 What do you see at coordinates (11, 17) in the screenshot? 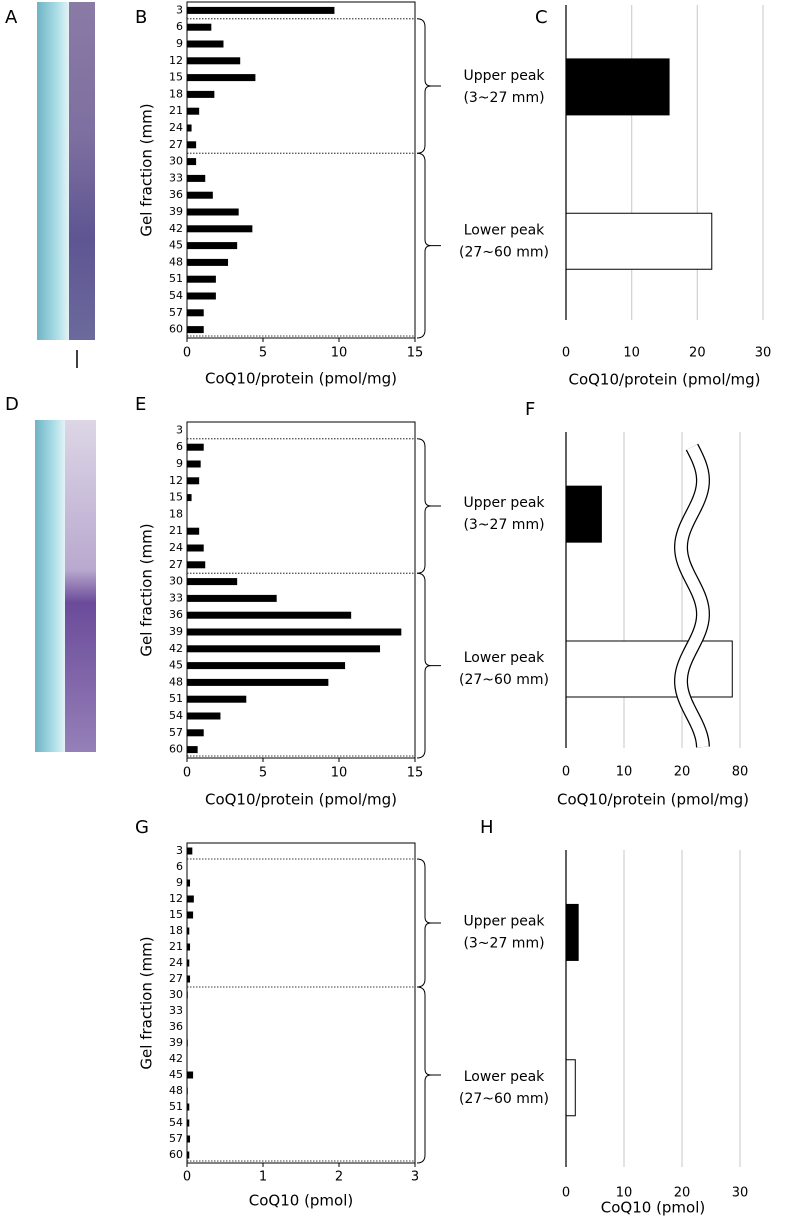
I see `panel-letter: A` at bounding box center [11, 17].